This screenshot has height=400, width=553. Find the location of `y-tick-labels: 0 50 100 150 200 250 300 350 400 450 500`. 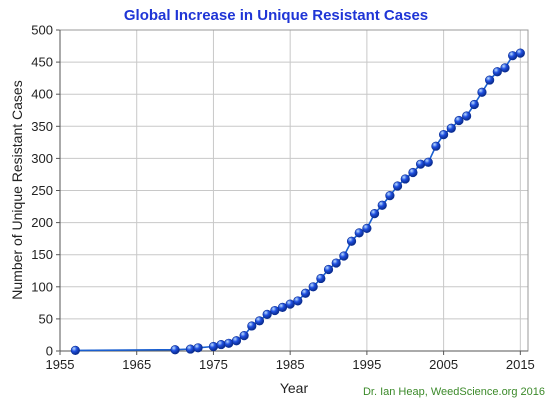

y-tick-labels: 0 50 100 150 200 250 300 350 400 450 500 is located at coordinates (42, 191).